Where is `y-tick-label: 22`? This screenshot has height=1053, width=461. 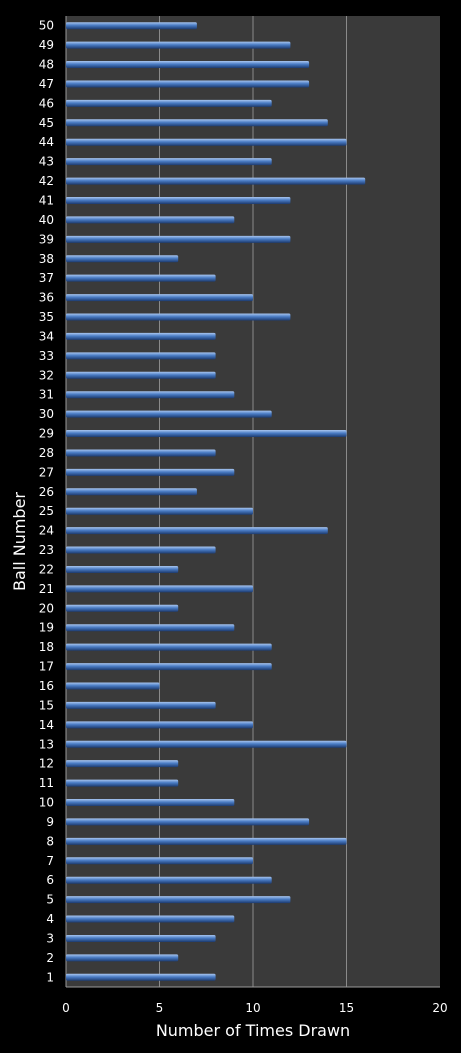 y-tick-label: 22 is located at coordinates (46, 569).